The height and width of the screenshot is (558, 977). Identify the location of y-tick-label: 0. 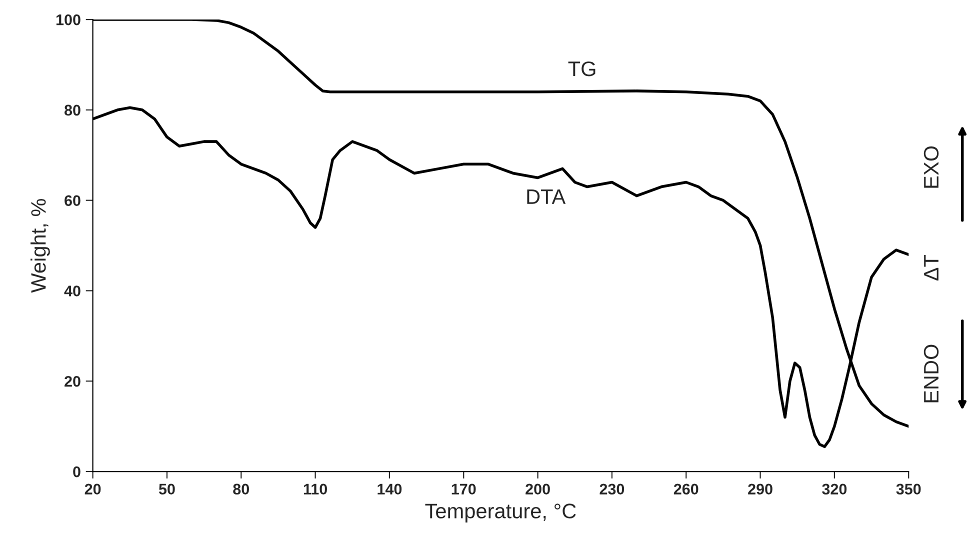
(76, 472).